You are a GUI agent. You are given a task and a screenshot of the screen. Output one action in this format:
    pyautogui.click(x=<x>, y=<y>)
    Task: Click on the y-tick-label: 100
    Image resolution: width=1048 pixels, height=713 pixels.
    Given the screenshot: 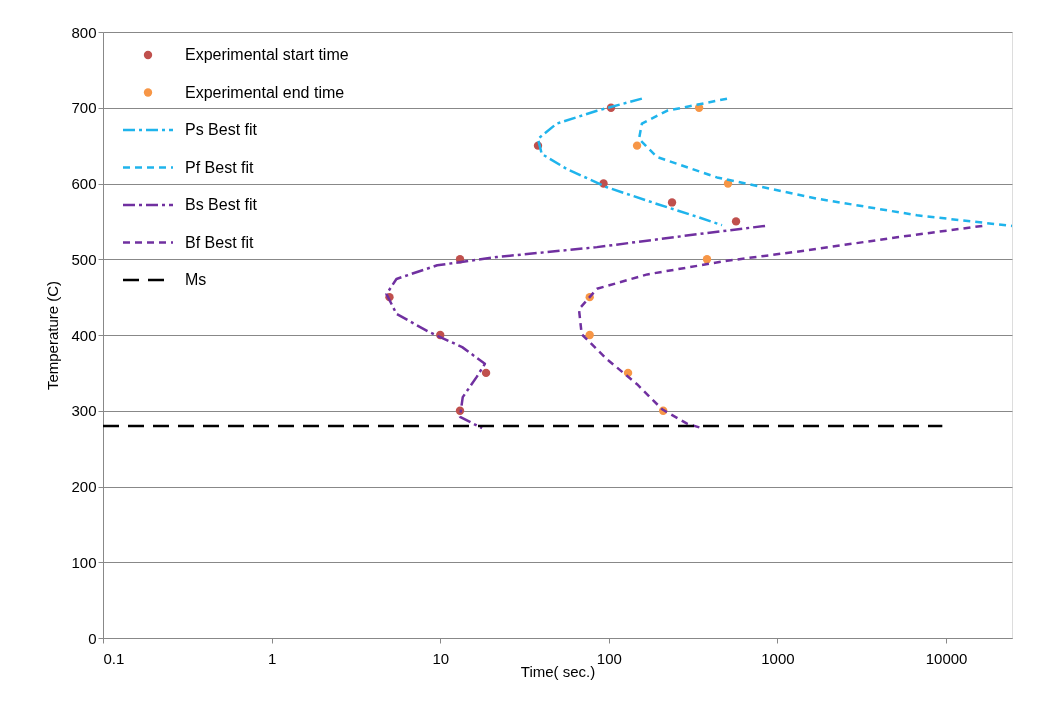 What is the action you would take?
    pyautogui.click(x=84, y=562)
    